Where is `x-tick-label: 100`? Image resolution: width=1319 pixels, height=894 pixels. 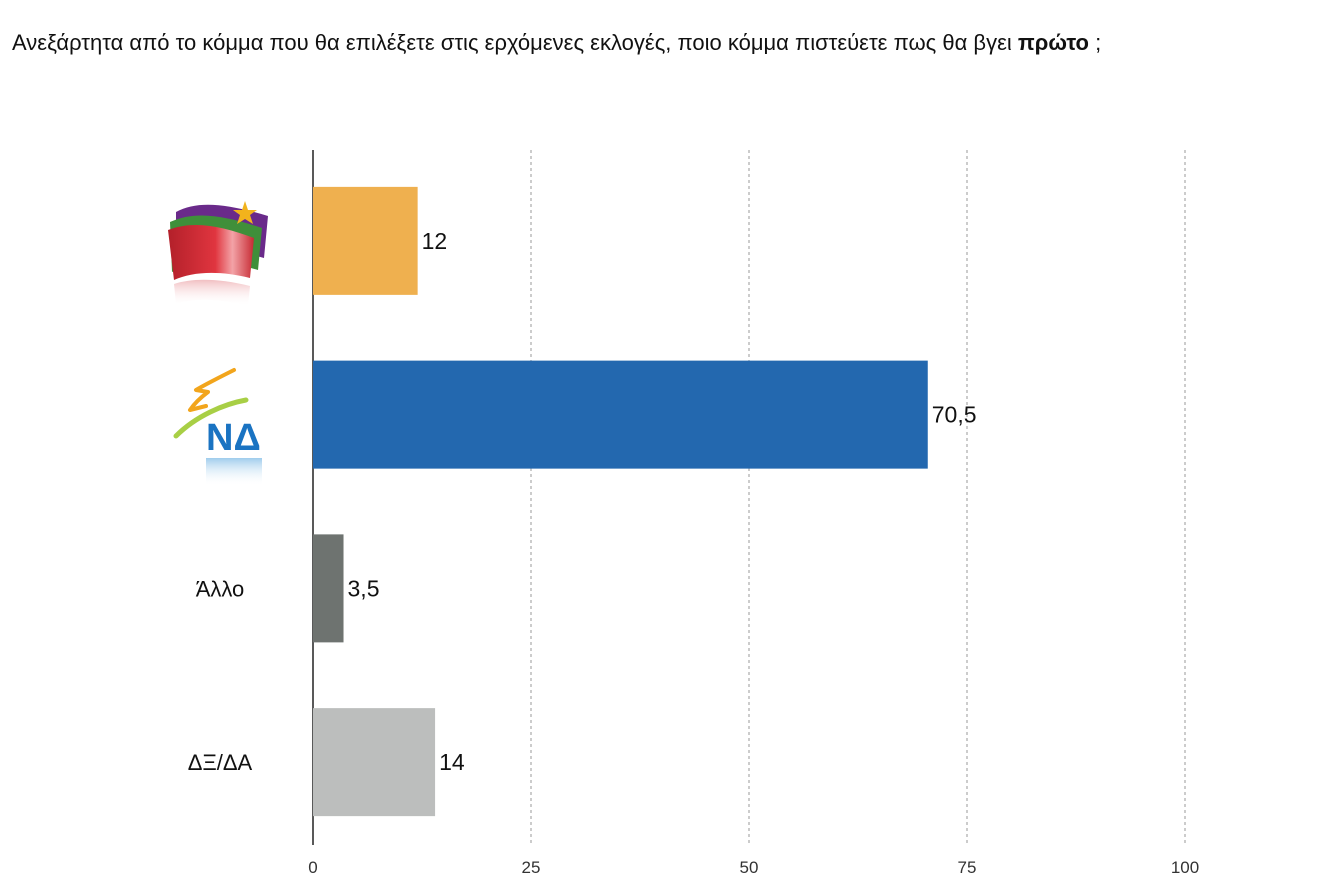
x-tick-label: 100 is located at coordinates (1185, 867).